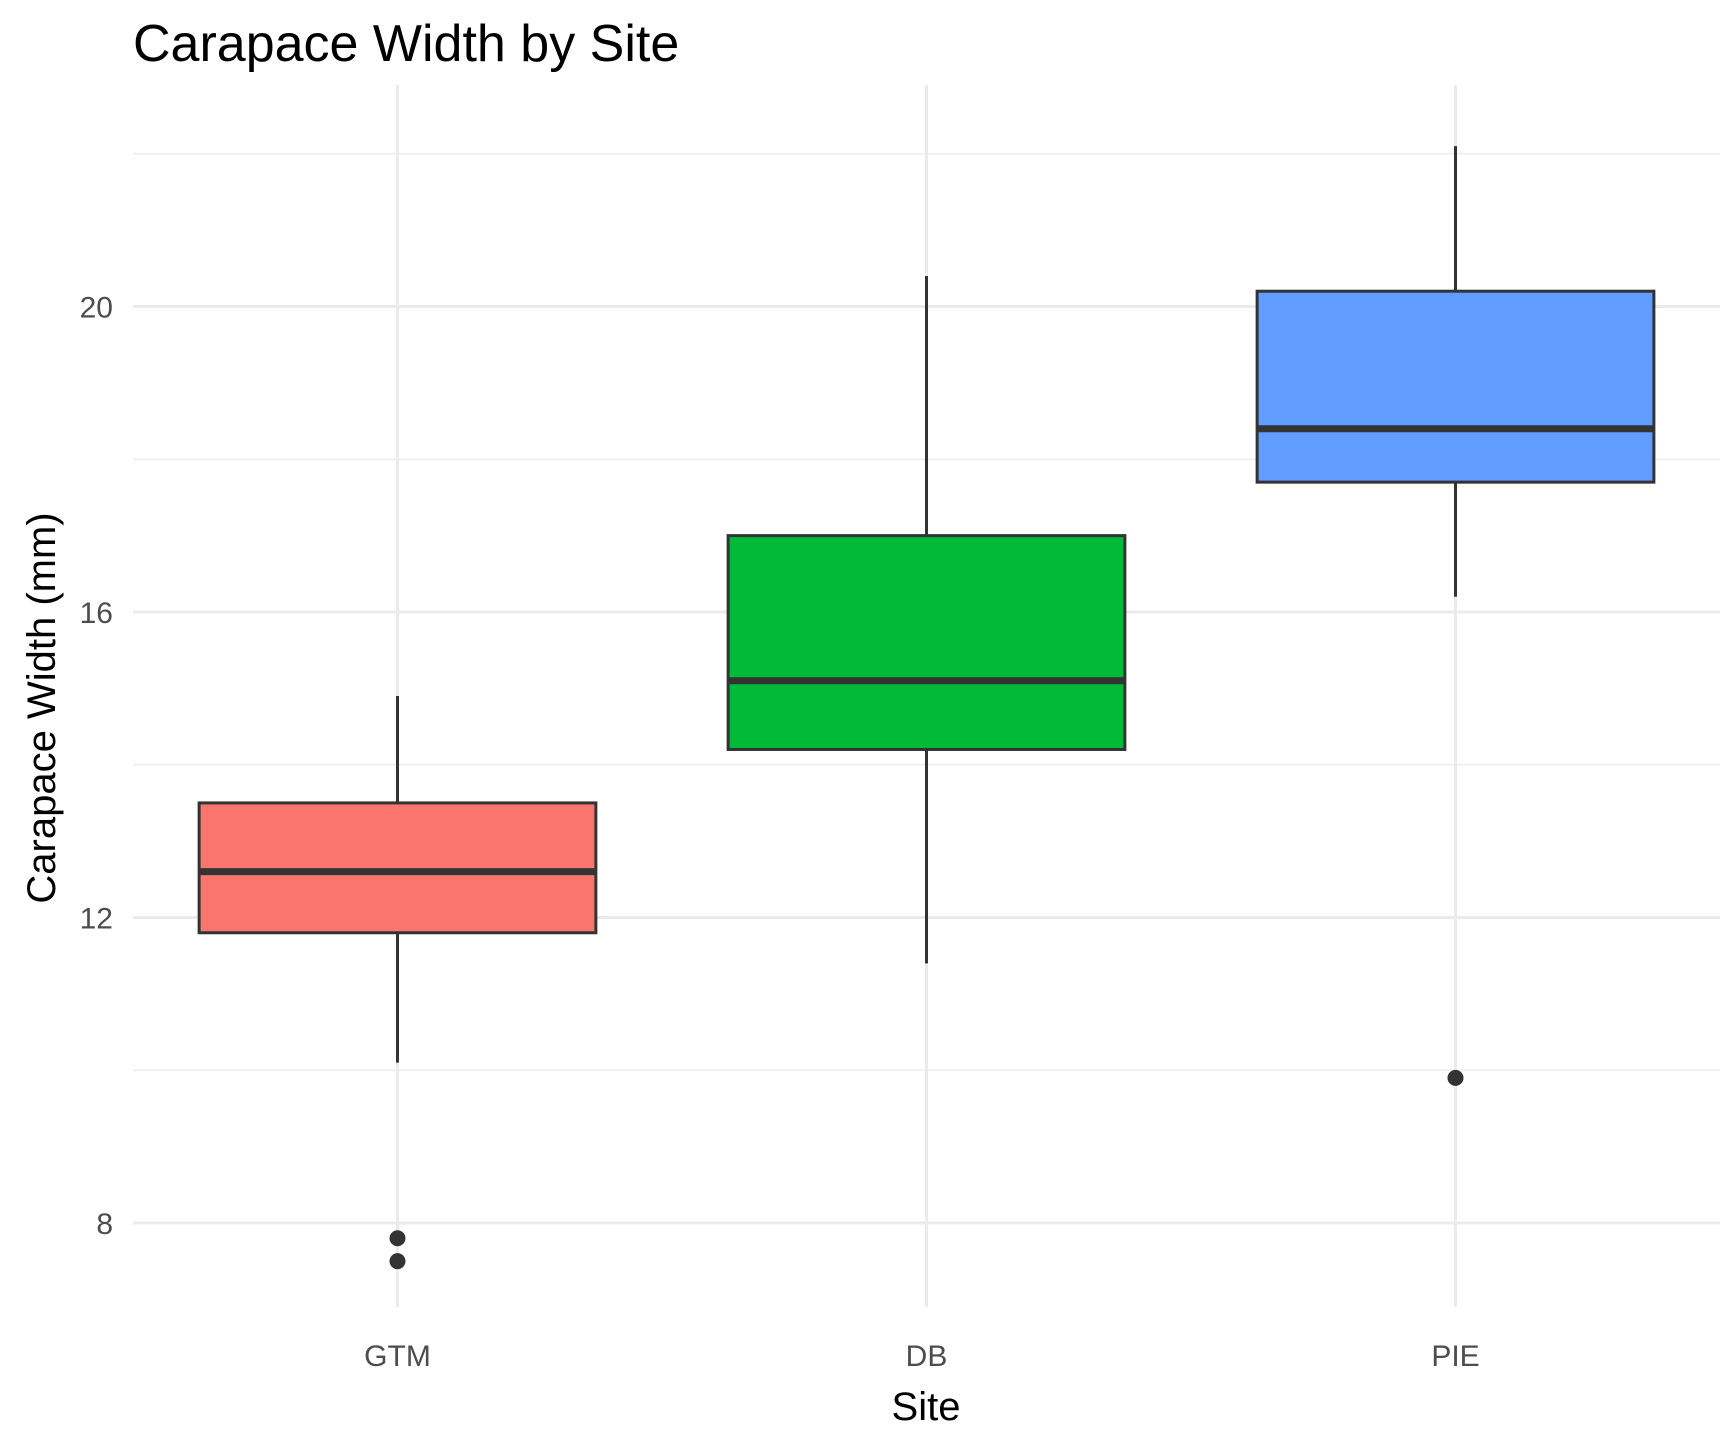 Image resolution: width=1728 pixels, height=1440 pixels. I want to click on y-tick-label: 12, so click(96, 918).